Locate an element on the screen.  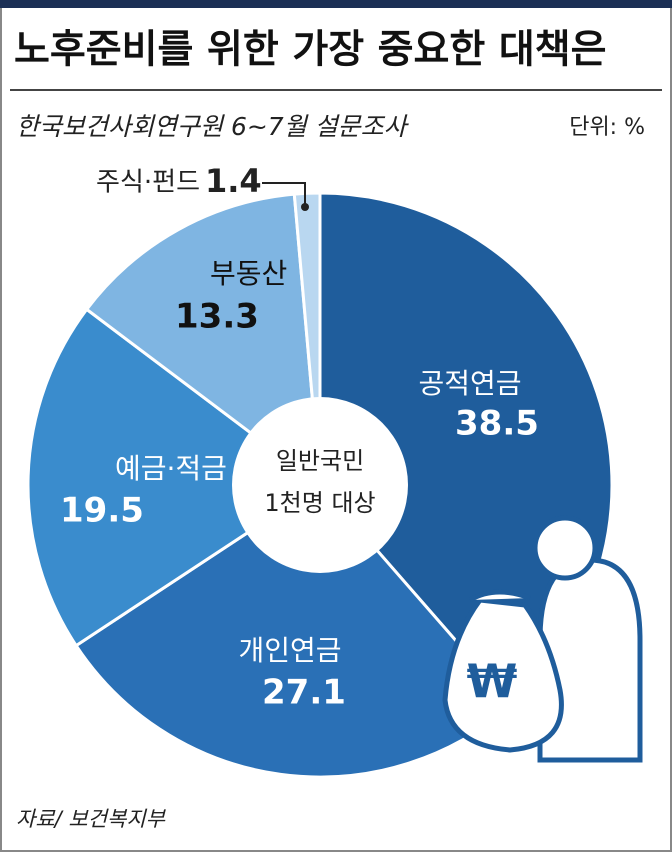
donut-hole is located at coordinates (320, 485).